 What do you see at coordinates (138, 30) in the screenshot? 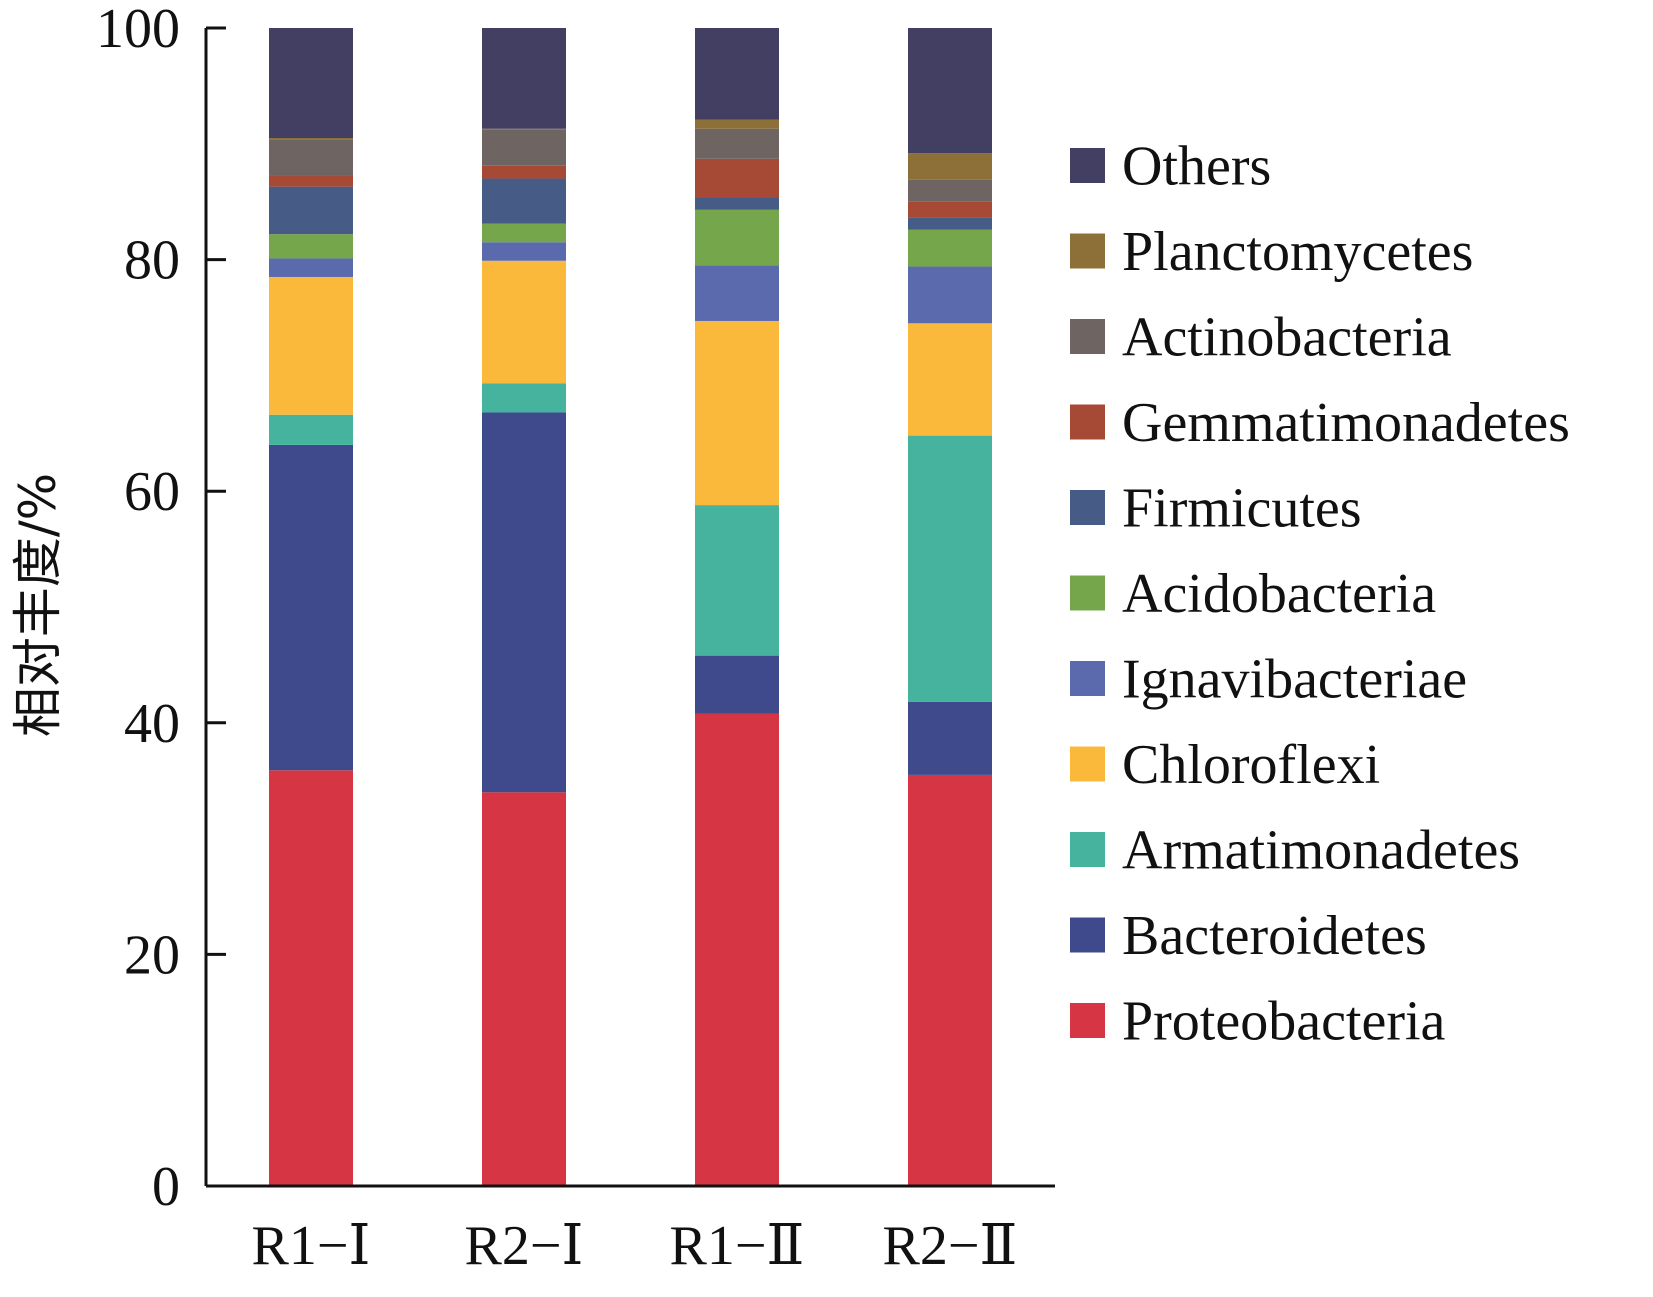
I see `y-tick-label: 100` at bounding box center [138, 30].